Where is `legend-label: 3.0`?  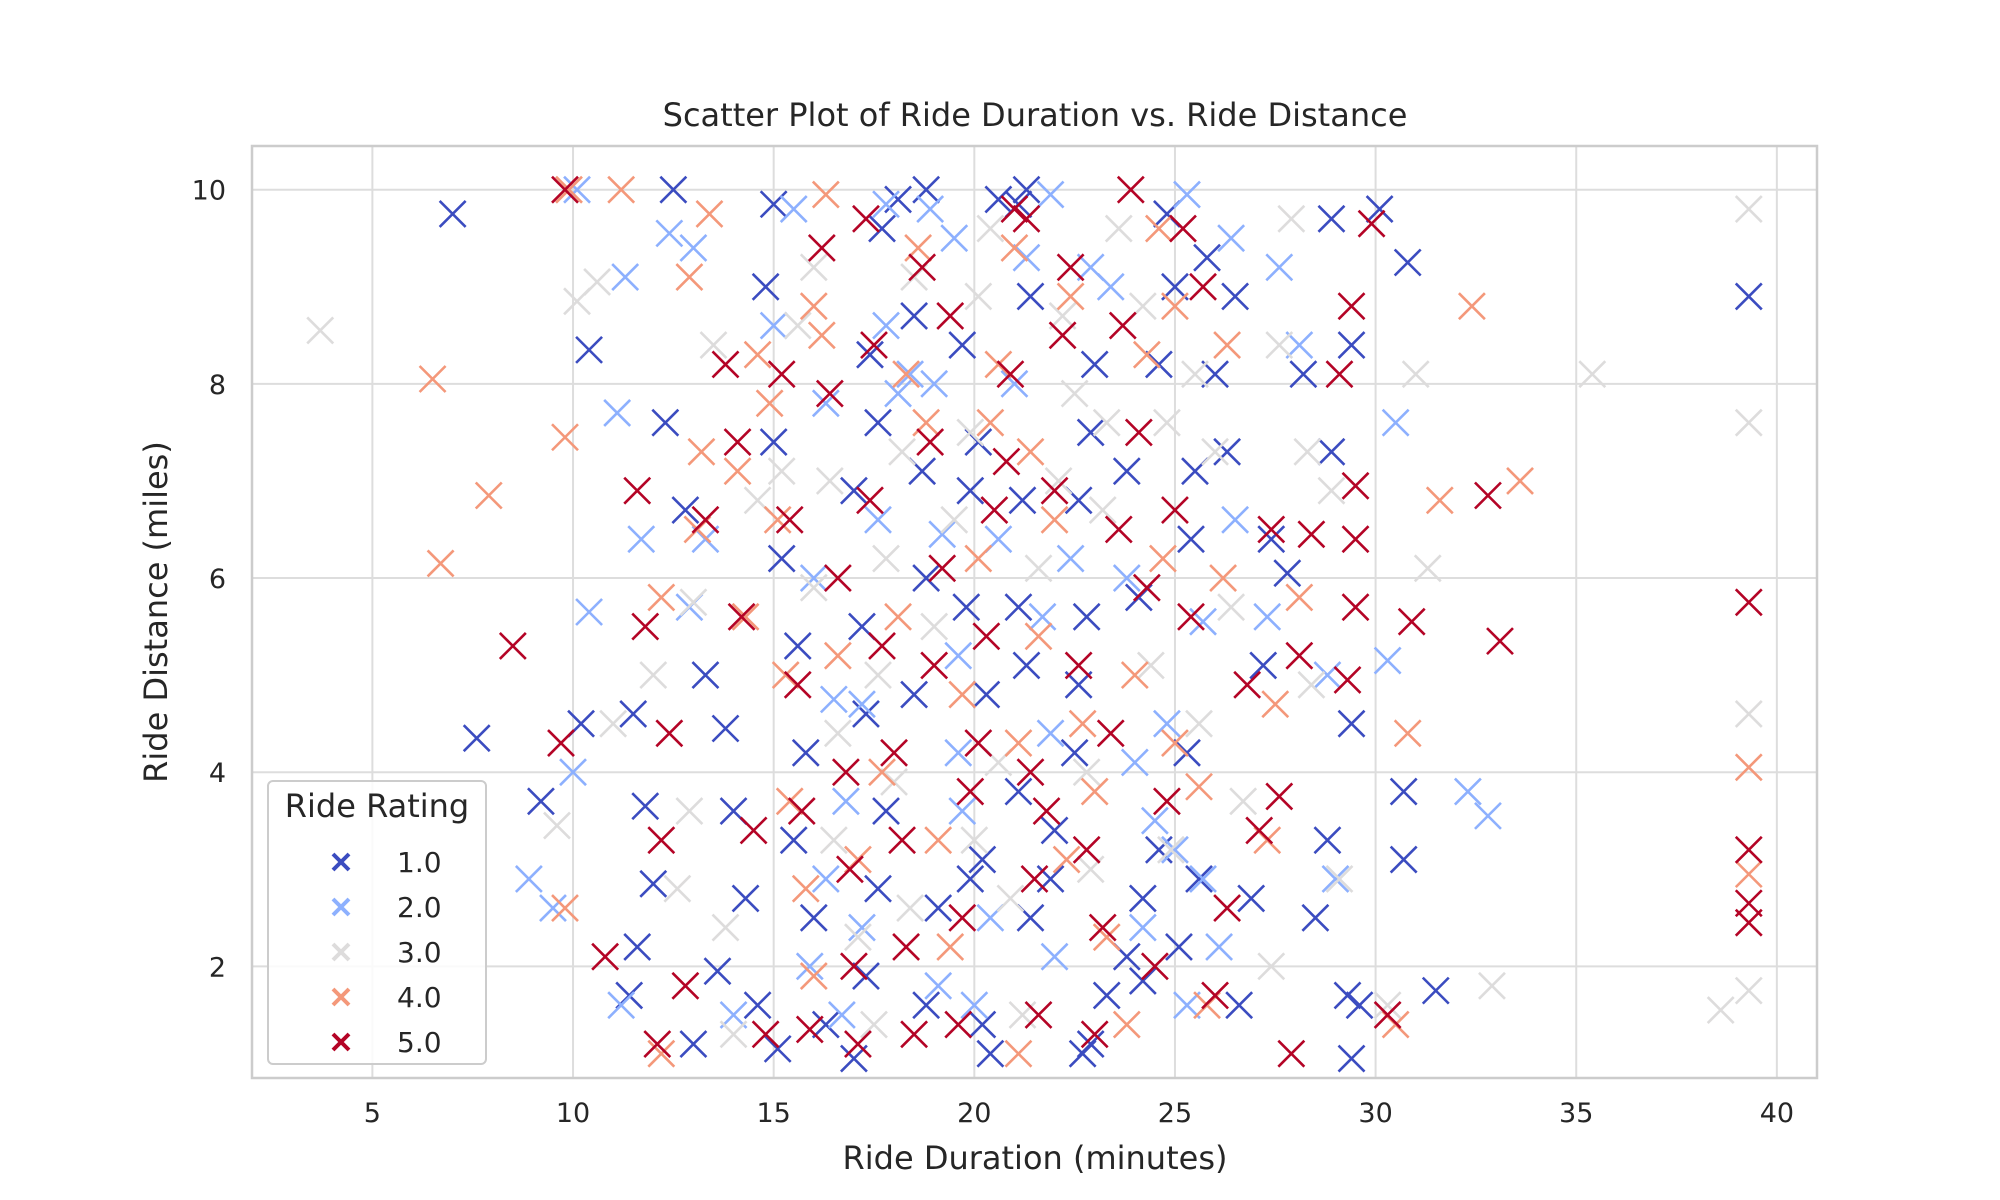
legend-label: 3.0 is located at coordinates (419, 952).